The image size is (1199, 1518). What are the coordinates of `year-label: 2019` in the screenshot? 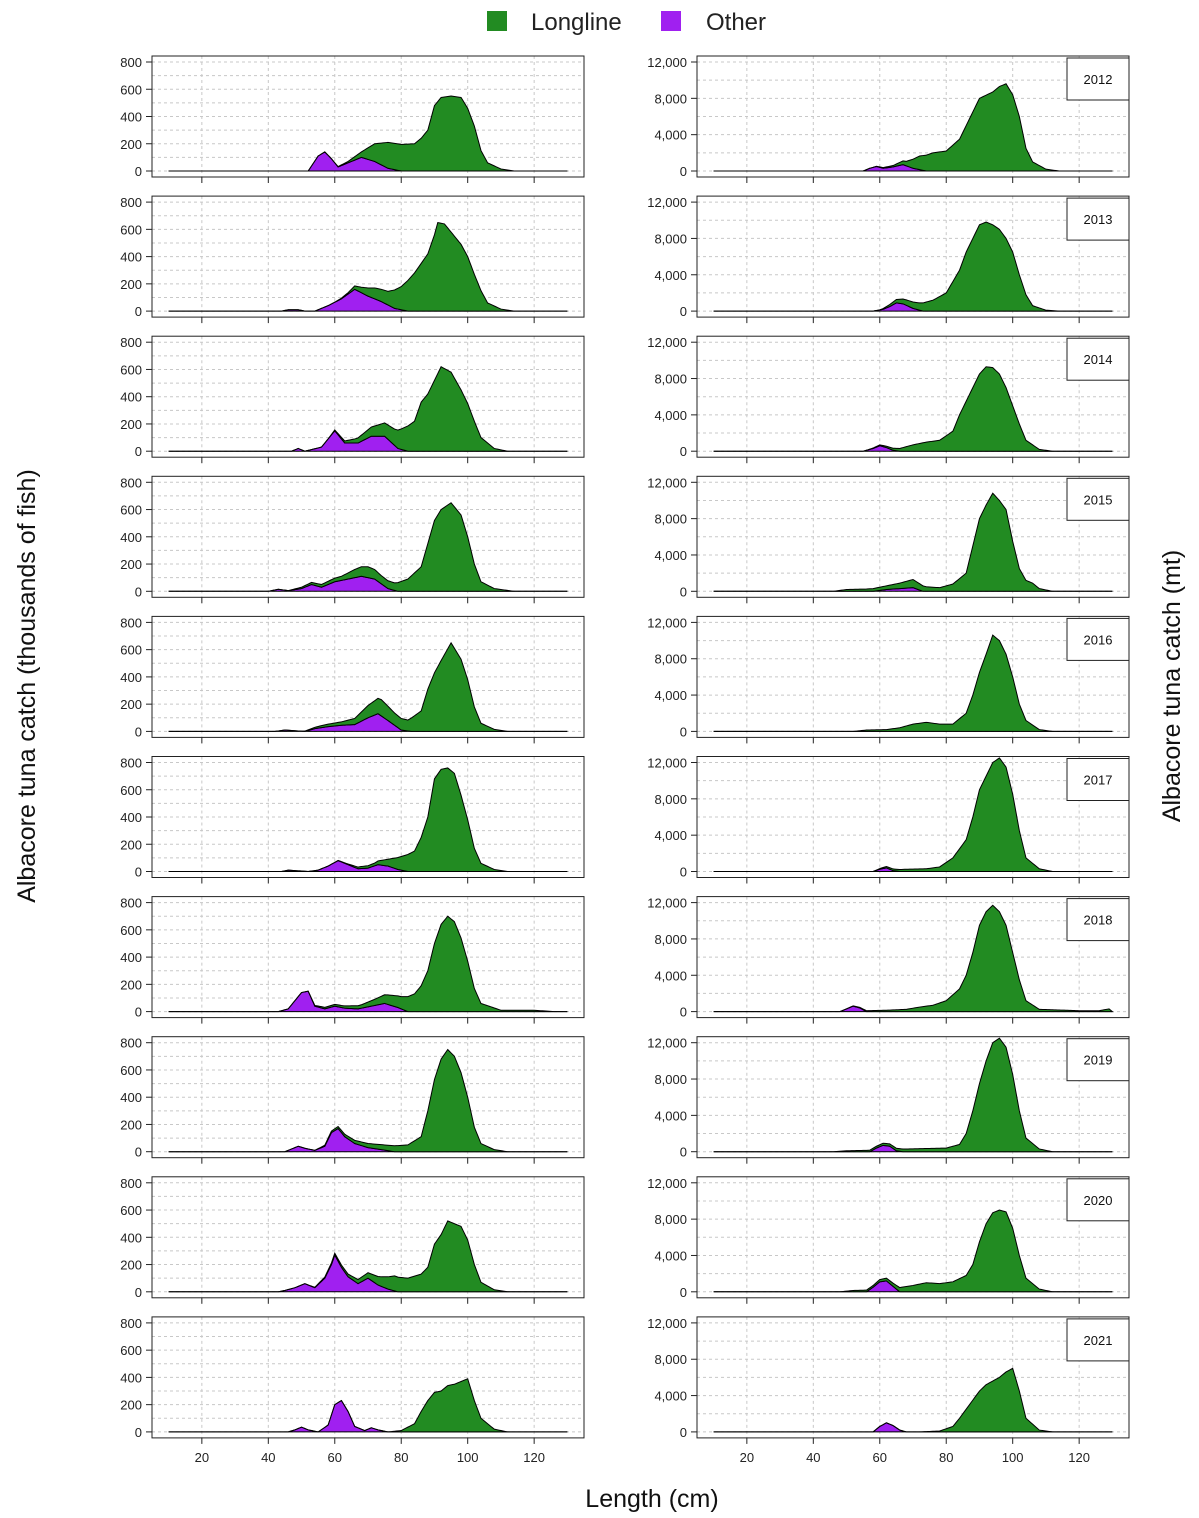 It's located at (1098, 1060).